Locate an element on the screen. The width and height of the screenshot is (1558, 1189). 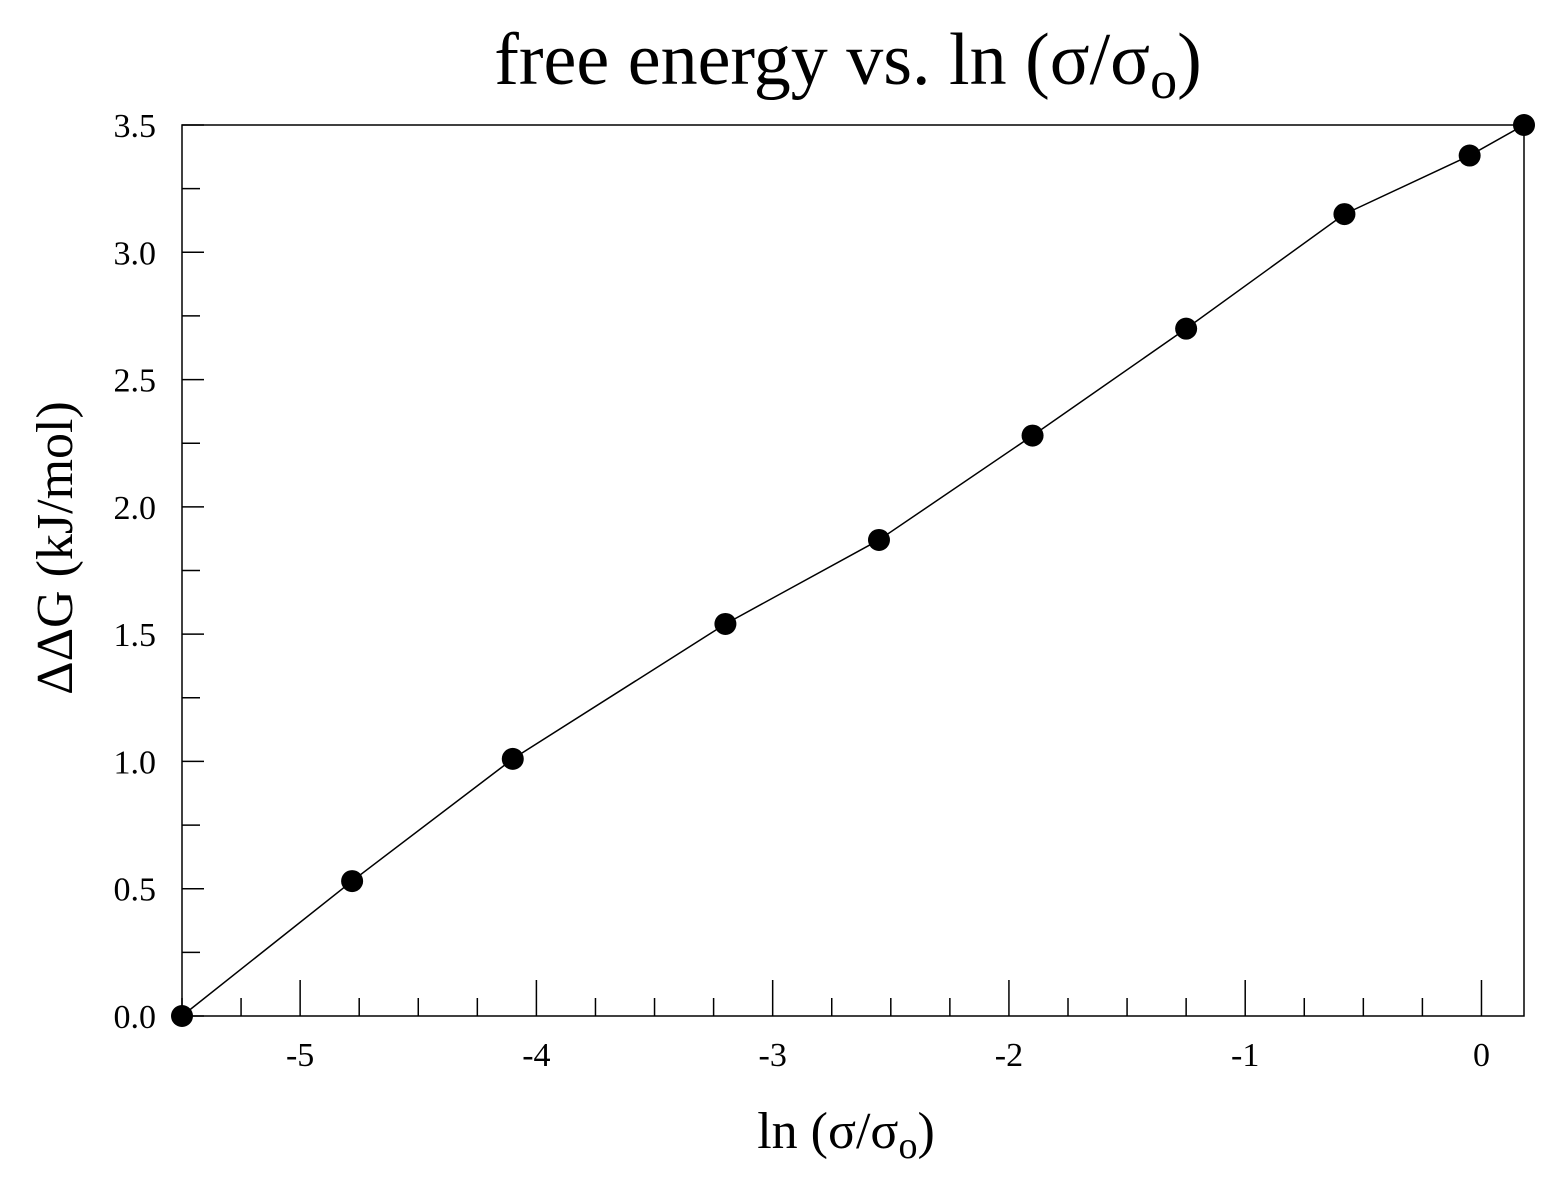
y-axis-title: ΔΔG (kJ/mol) is located at coordinates (55, 548).